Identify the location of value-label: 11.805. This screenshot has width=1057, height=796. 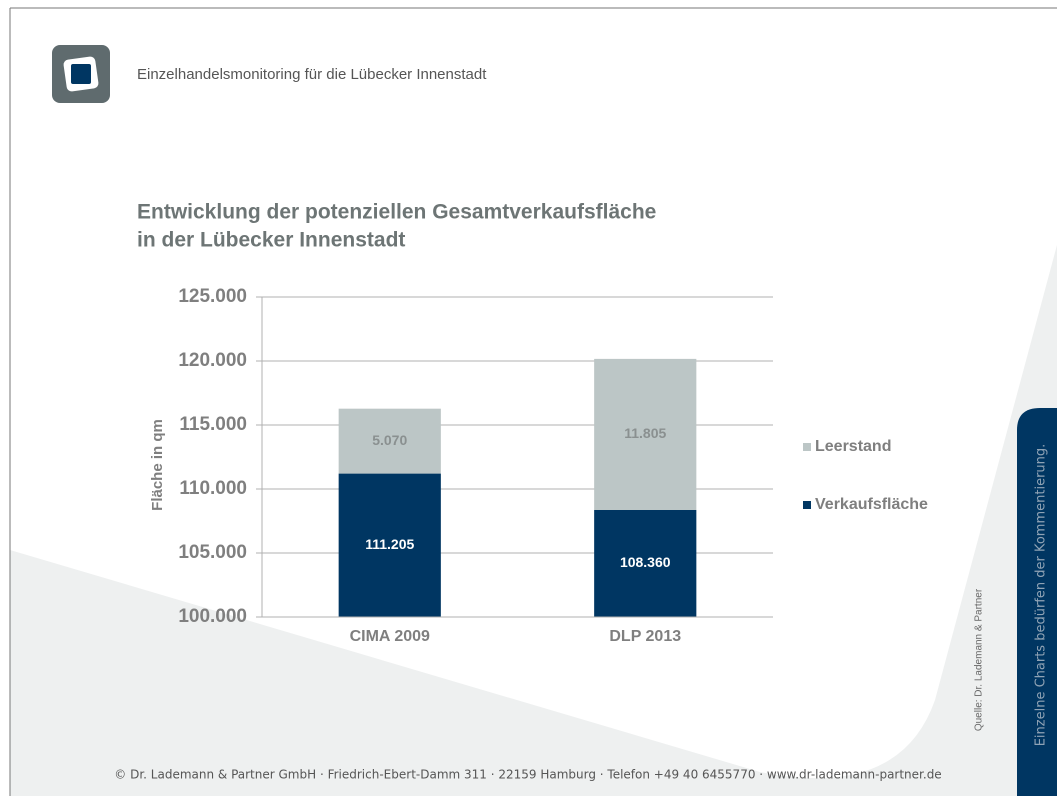
(645, 433).